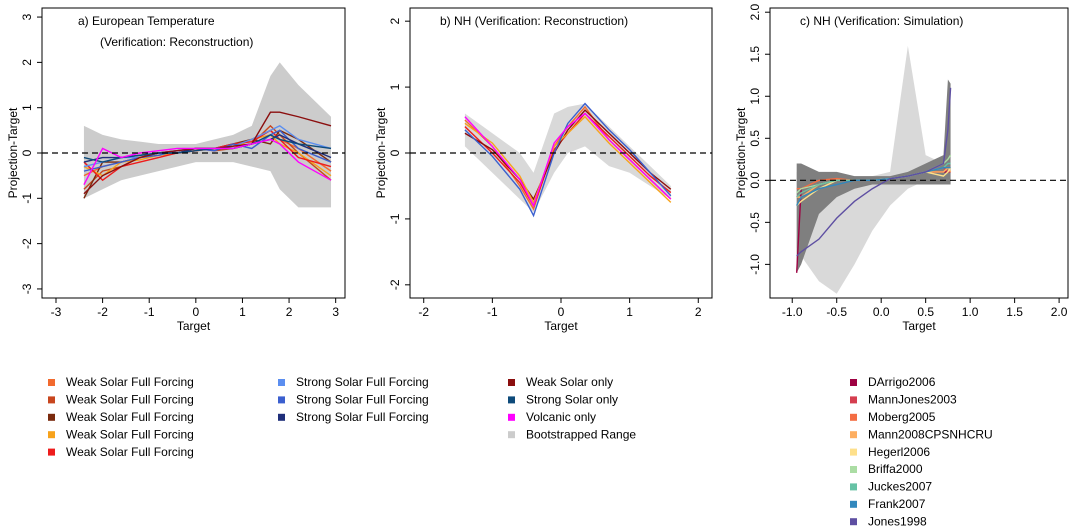  I want to click on legend-label: DArrigo2006, so click(902, 382).